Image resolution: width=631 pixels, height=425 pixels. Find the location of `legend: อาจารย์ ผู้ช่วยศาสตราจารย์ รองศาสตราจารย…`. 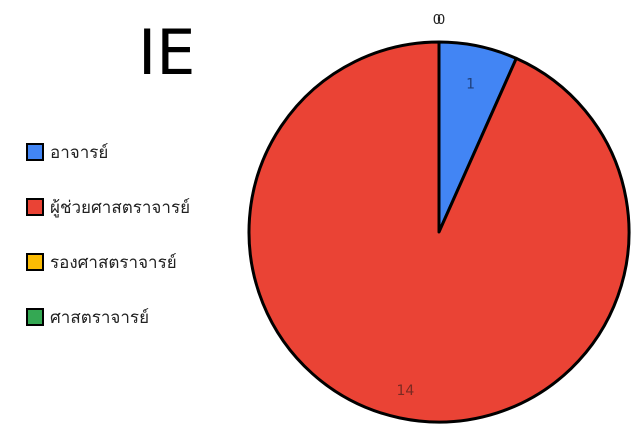

legend: อาจารย์ ผู้ช่วยศาสตราจารย์ รองศาสตราจารย… is located at coordinates (108, 248).